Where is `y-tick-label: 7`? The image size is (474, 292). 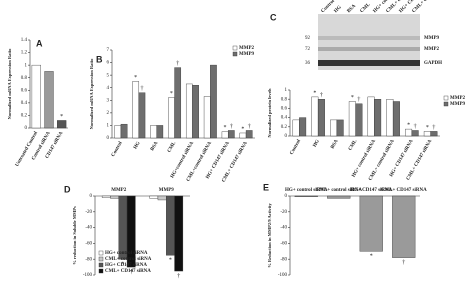 y-tick-label: 7 is located at coordinates (108, 50).